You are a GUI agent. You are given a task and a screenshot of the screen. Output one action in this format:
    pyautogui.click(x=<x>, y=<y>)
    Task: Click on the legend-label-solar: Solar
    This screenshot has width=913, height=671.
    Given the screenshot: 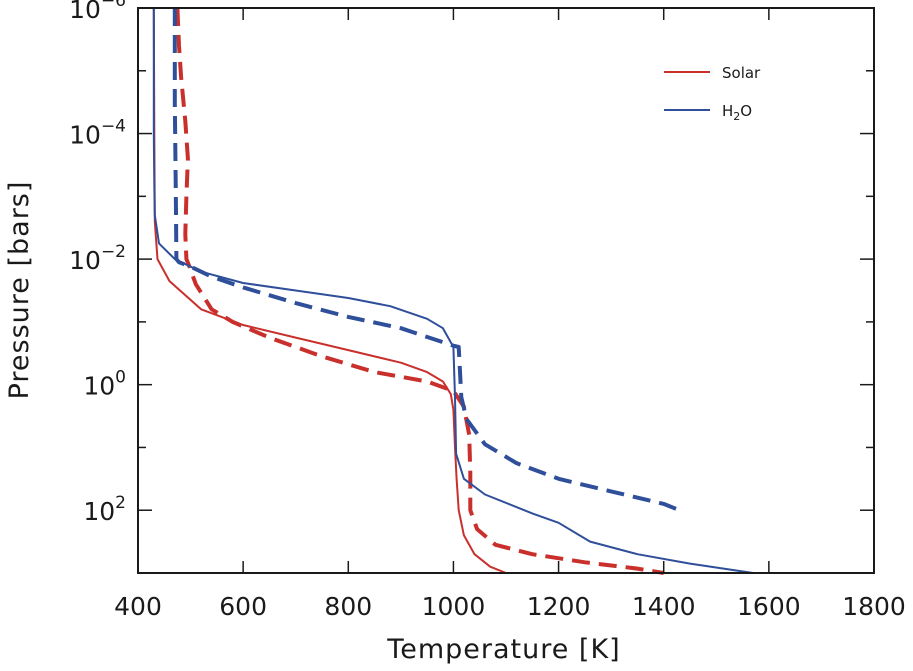 What is the action you would take?
    pyautogui.click(x=741, y=73)
    